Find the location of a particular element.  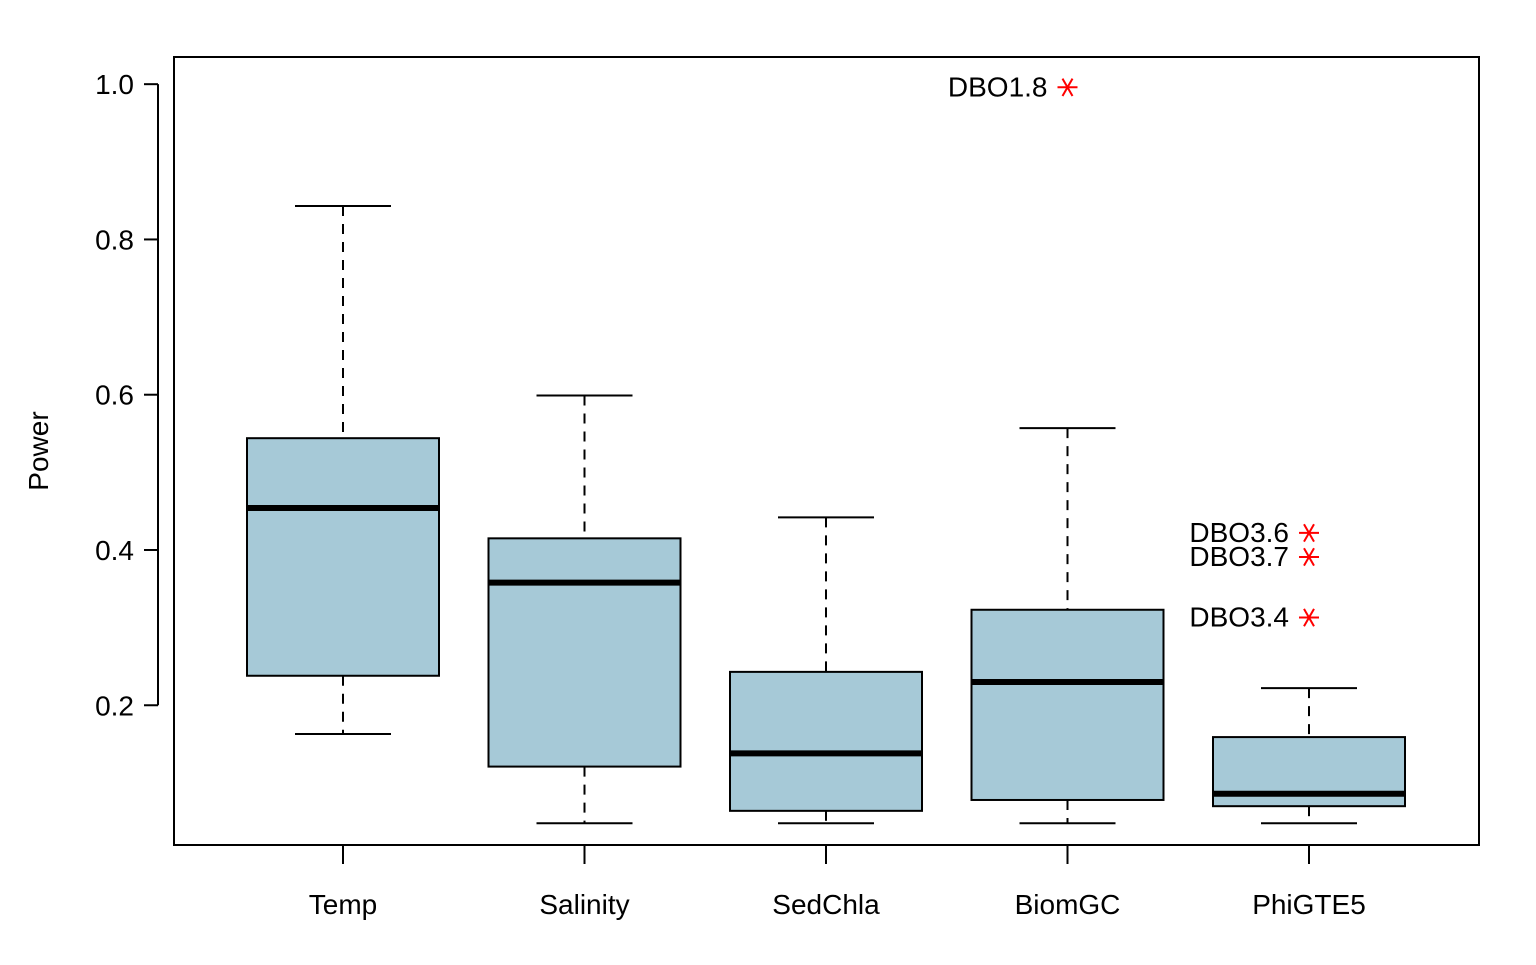

y-axis: 0.2 0.4 0.6 0.8 1.0 is located at coordinates (127, 395).